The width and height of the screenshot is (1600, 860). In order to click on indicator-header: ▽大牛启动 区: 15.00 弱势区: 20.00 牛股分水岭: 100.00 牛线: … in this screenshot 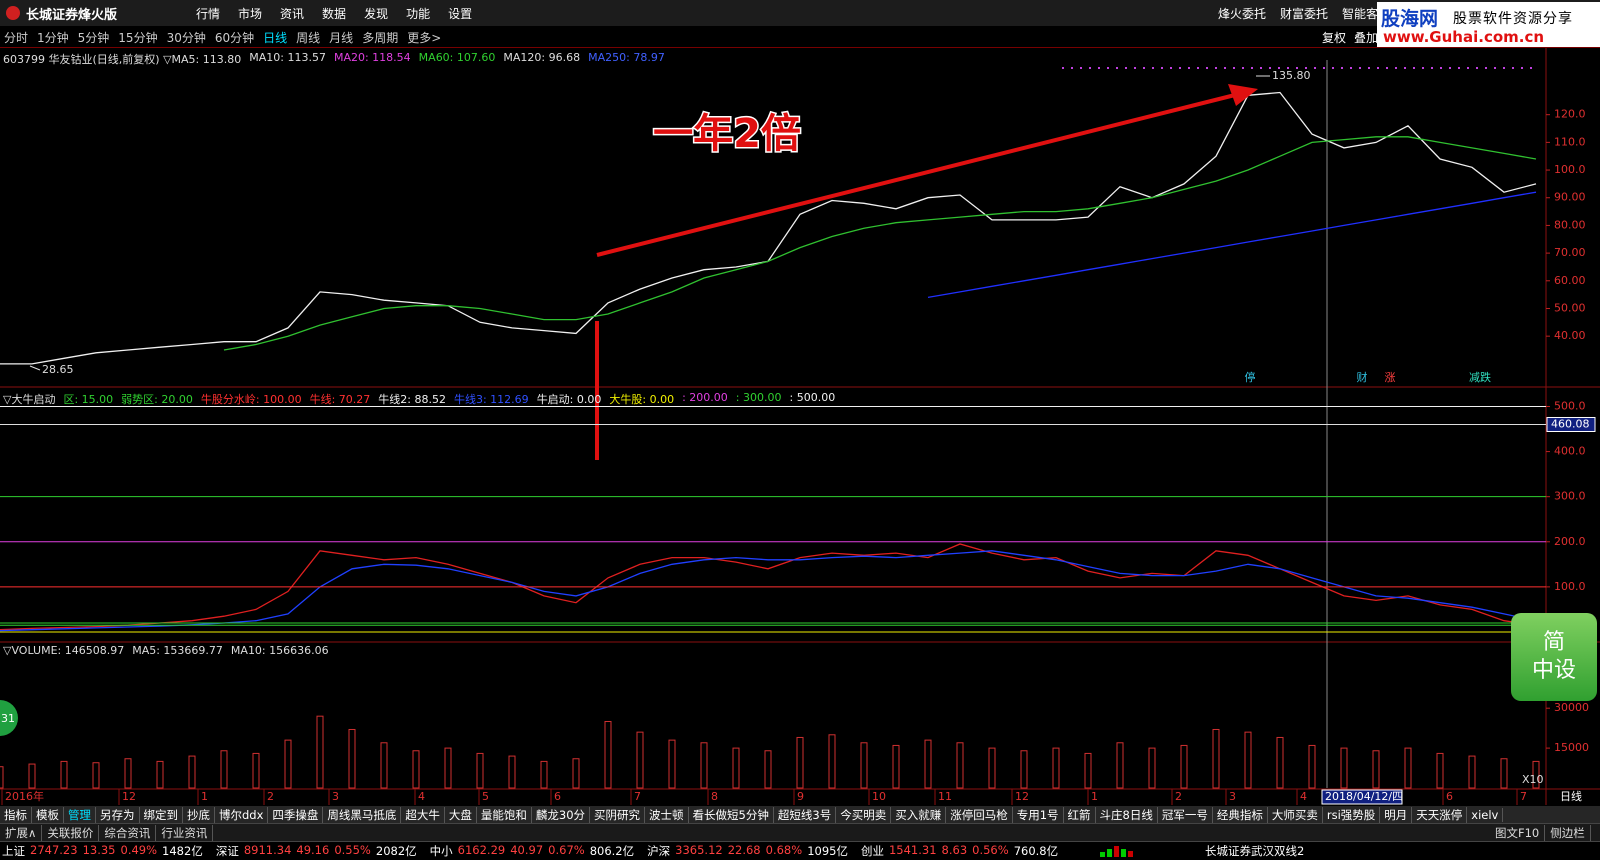, I will do `click(419, 399)`.